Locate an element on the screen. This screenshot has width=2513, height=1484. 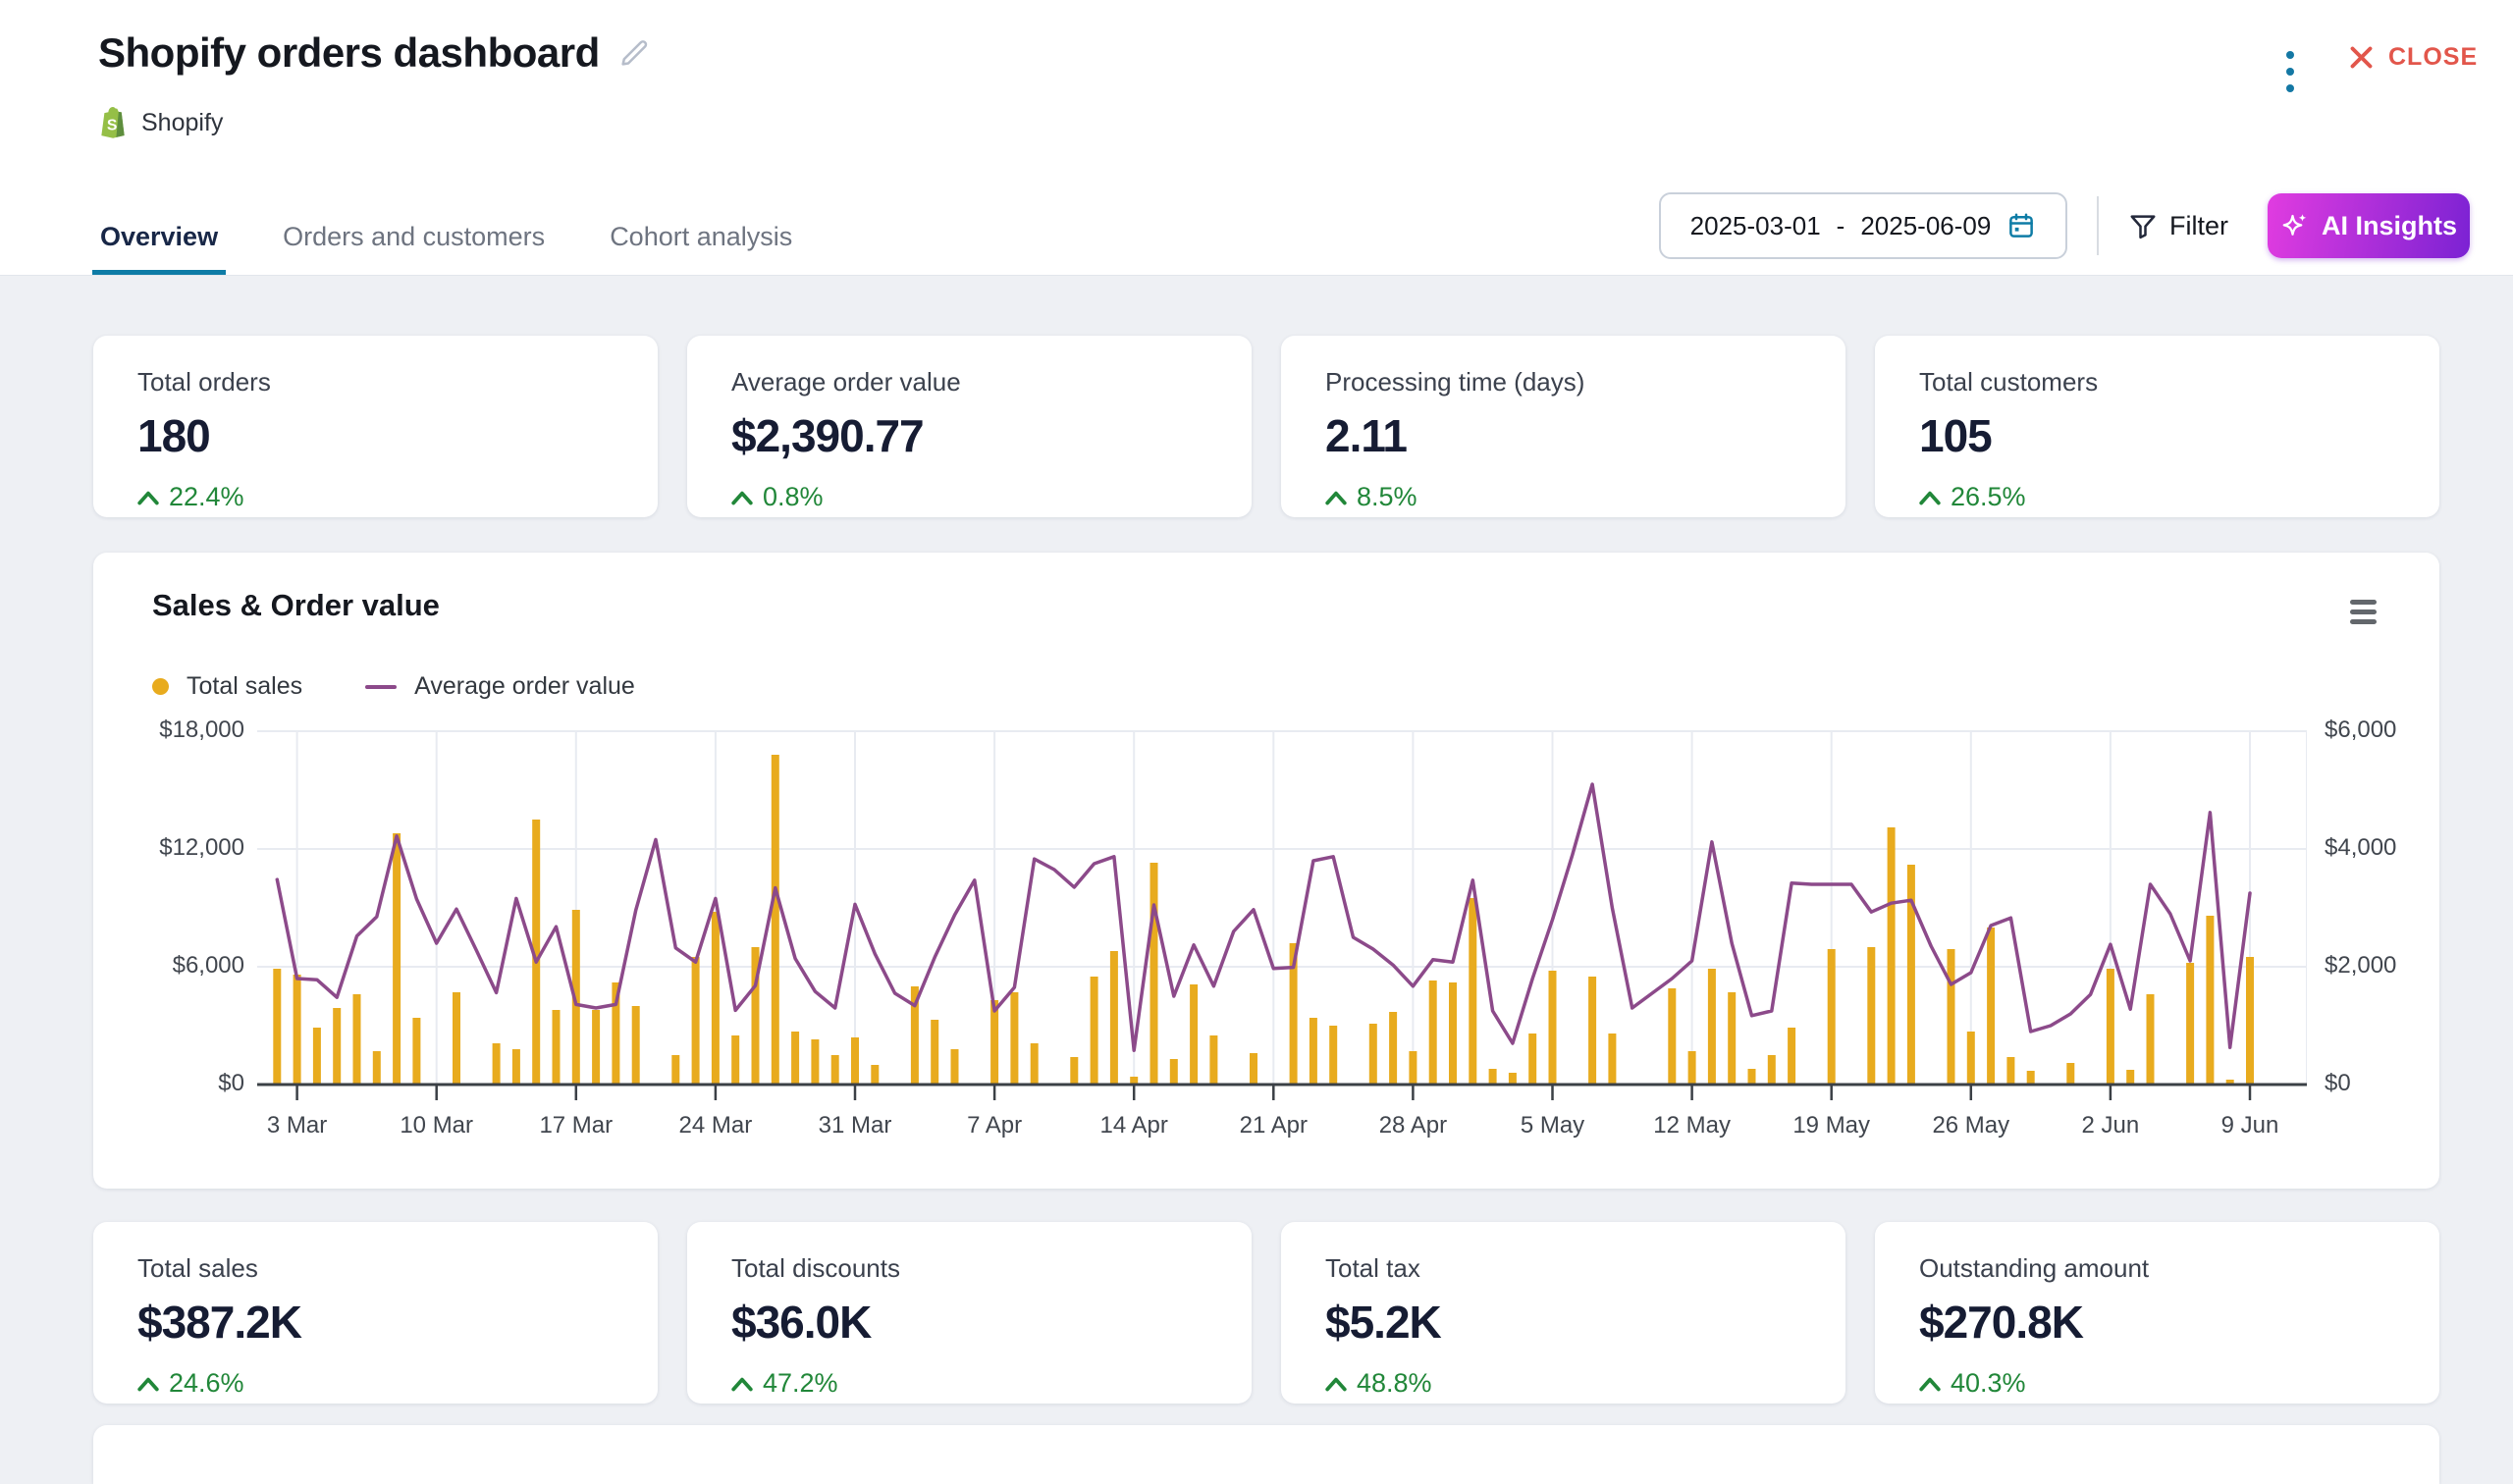
legend-average-order-value-marker is located at coordinates (382, 687).